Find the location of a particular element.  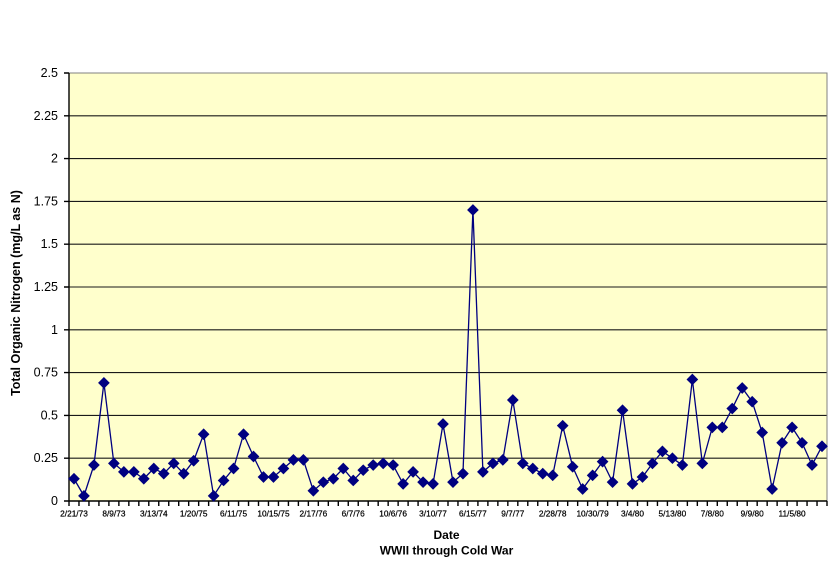

svg-text: 1.5 is located at coordinates (49, 244).